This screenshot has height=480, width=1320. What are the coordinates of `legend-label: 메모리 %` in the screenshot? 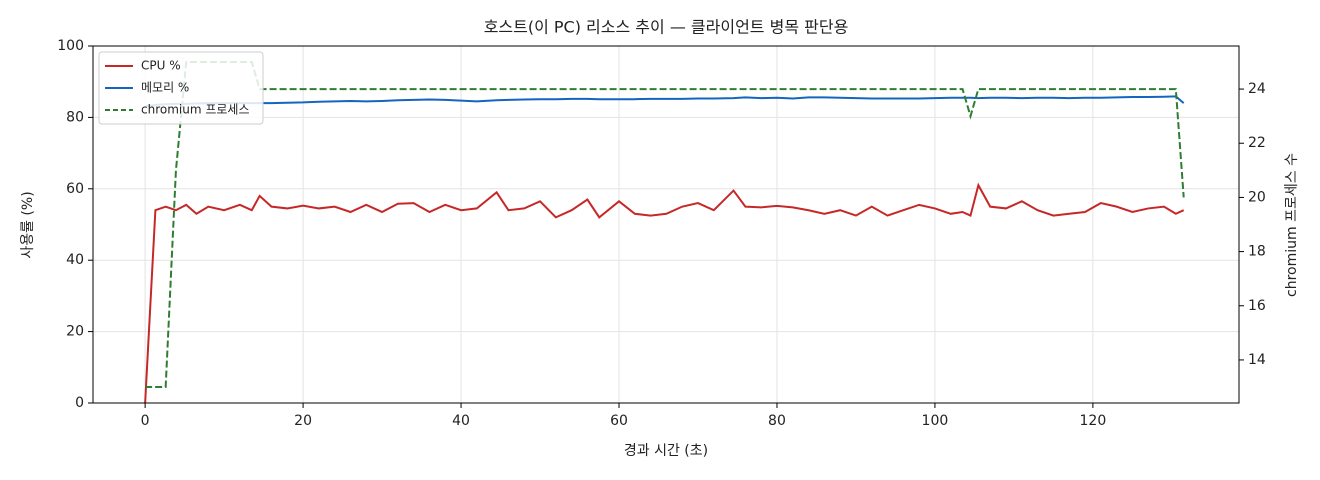 It's located at (165, 88).